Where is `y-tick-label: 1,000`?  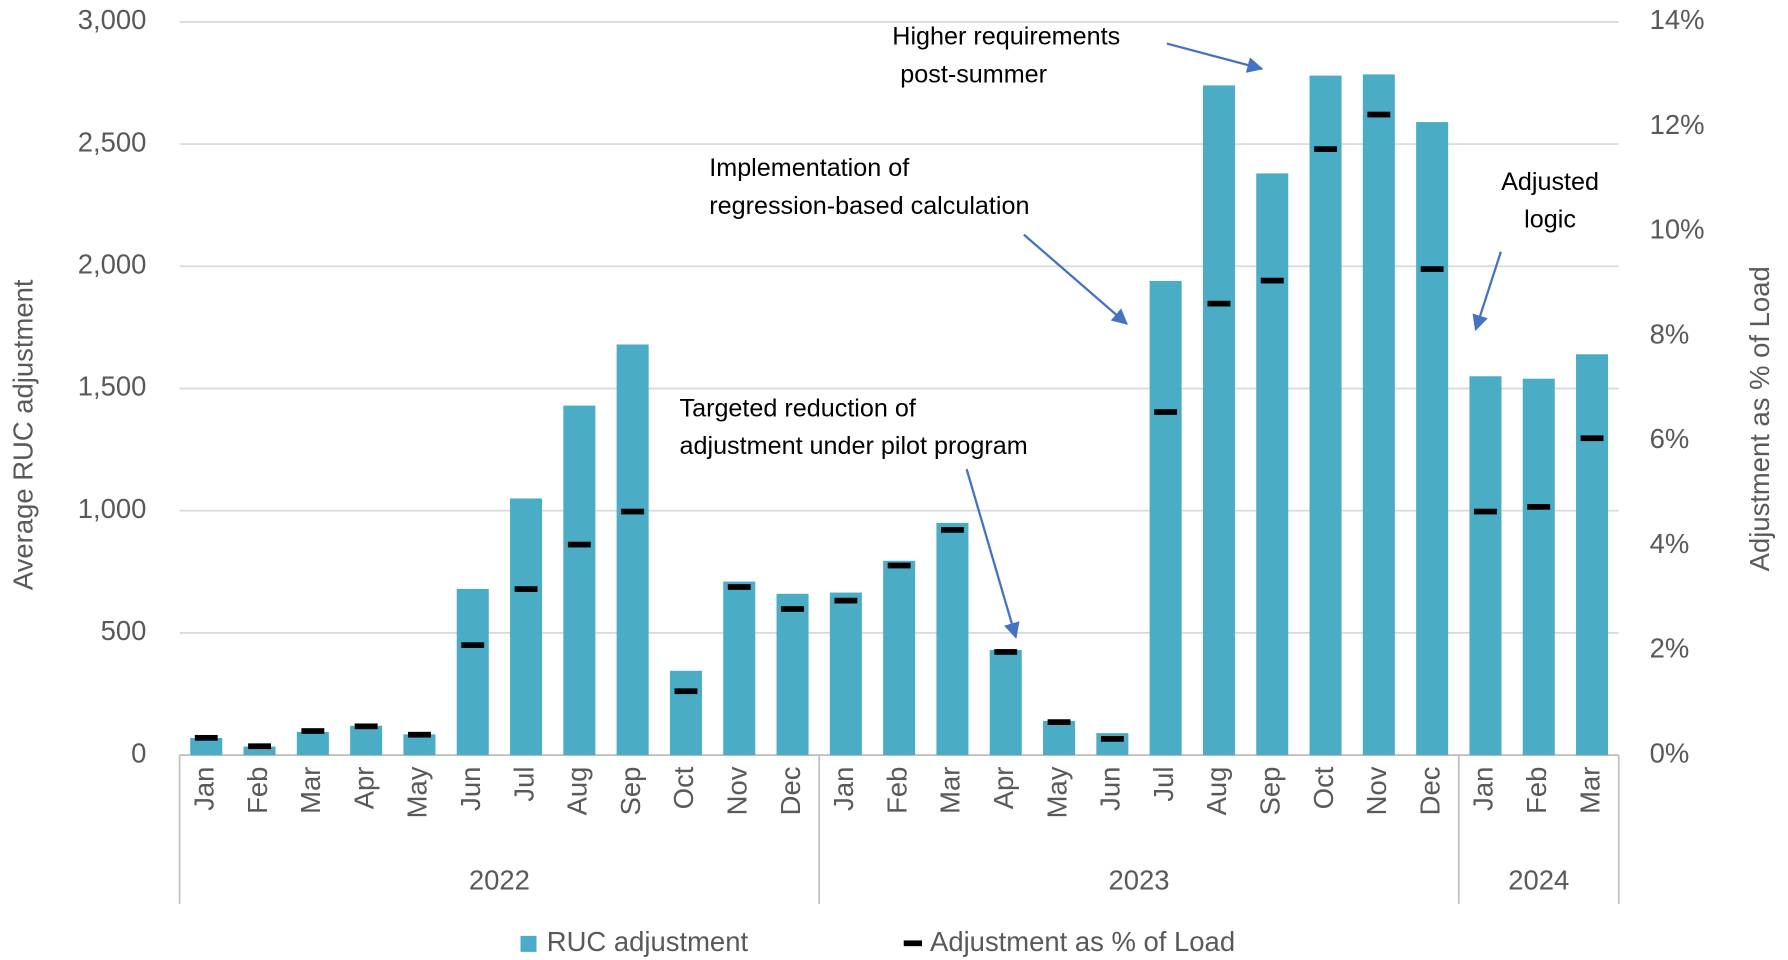
y-tick-label: 1,000 is located at coordinates (112, 508).